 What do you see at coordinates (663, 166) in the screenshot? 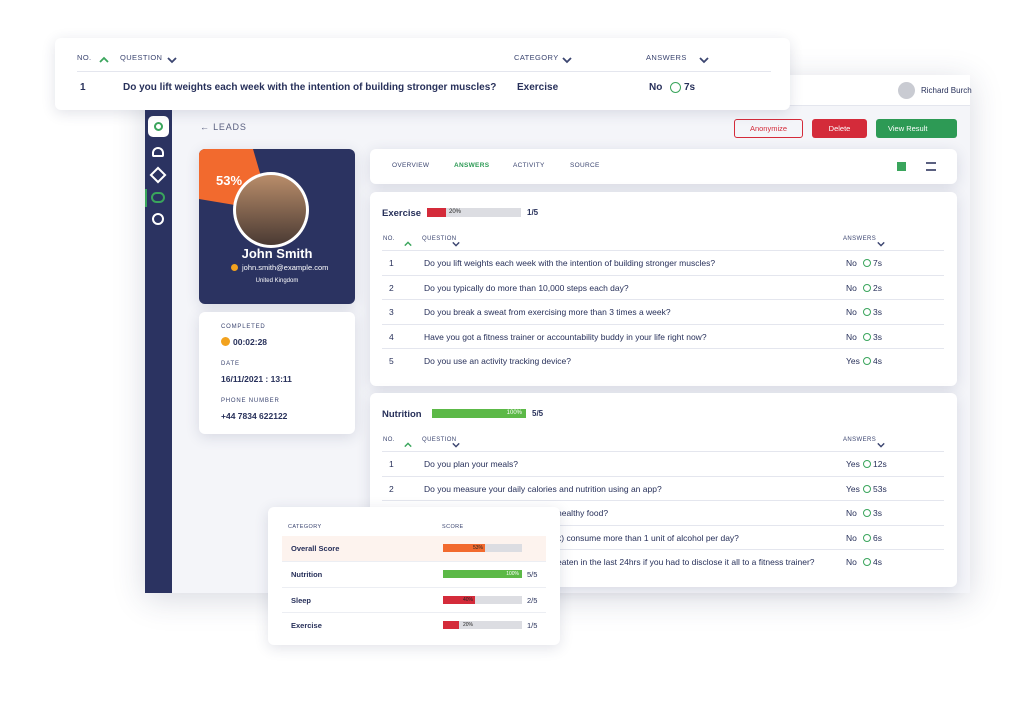
I see `tabs-card: OVERVIEW ANSWERS ACTIVITY SOURCE` at bounding box center [663, 166].